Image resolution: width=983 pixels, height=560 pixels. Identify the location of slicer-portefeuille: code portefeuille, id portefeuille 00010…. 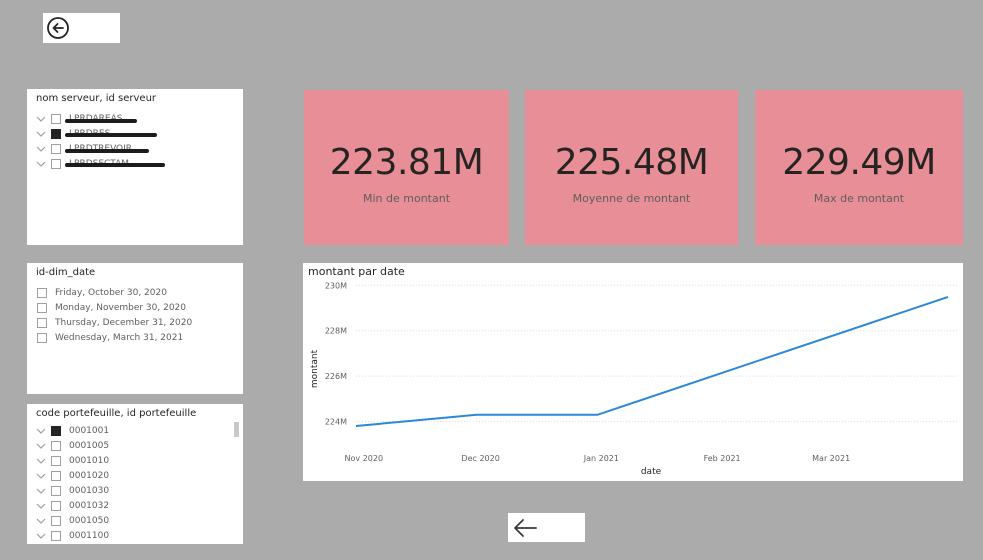
(135, 474).